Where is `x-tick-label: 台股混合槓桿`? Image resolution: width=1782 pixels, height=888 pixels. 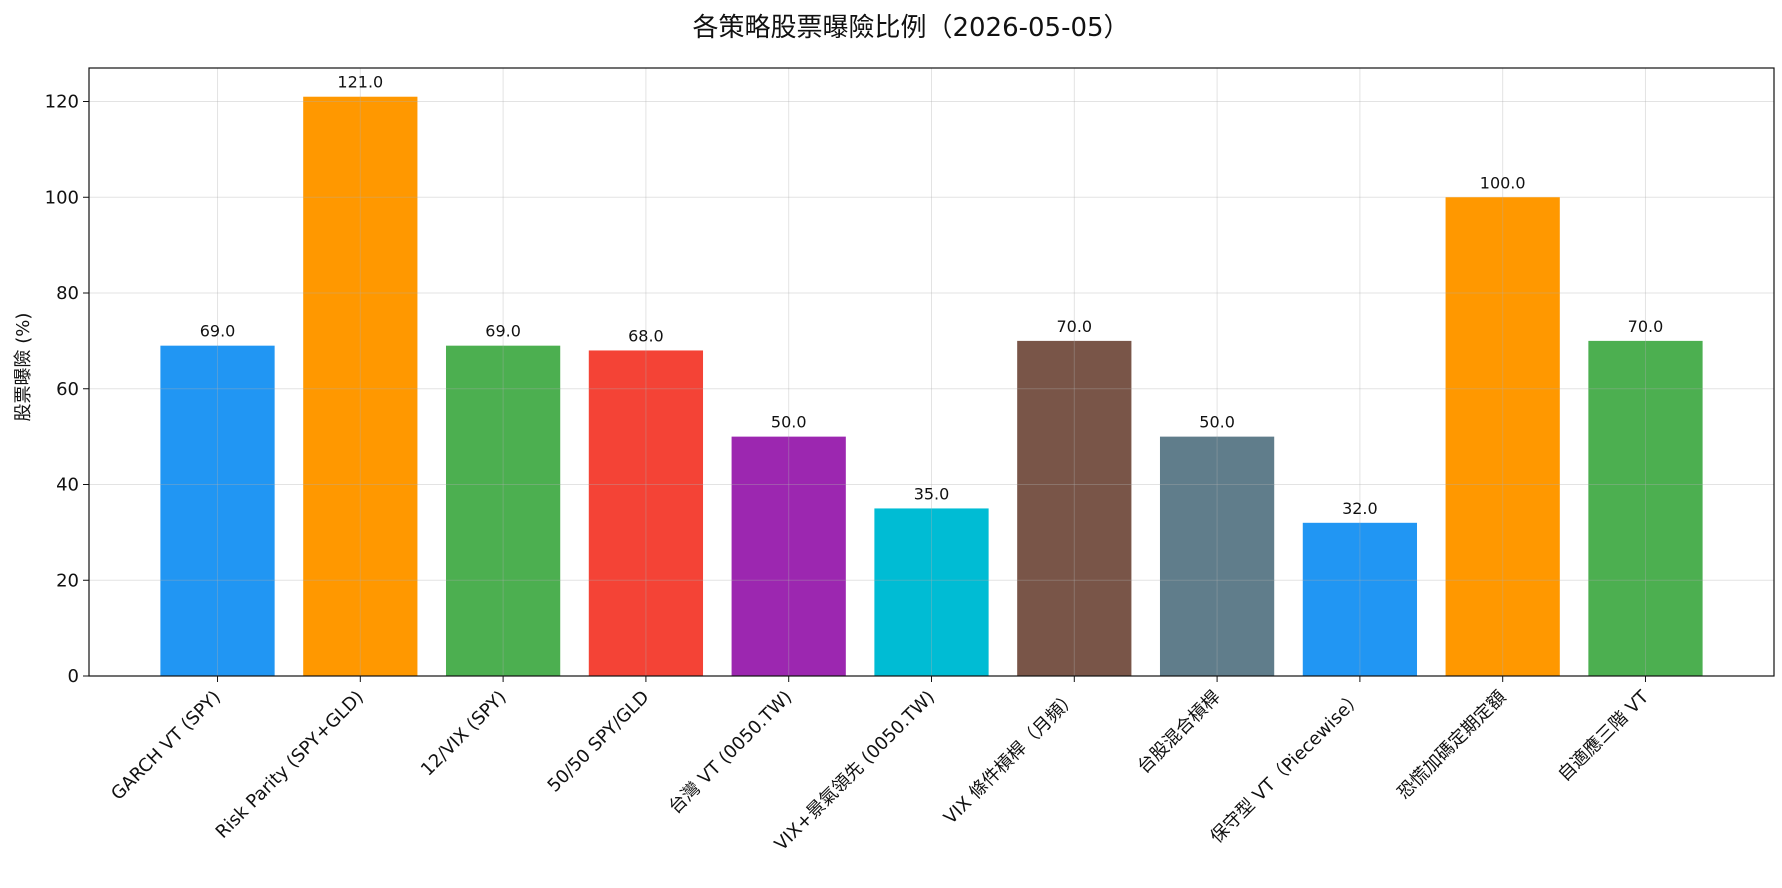
x-tick-label: 台股混合槓桿 is located at coordinates (1178, 732).